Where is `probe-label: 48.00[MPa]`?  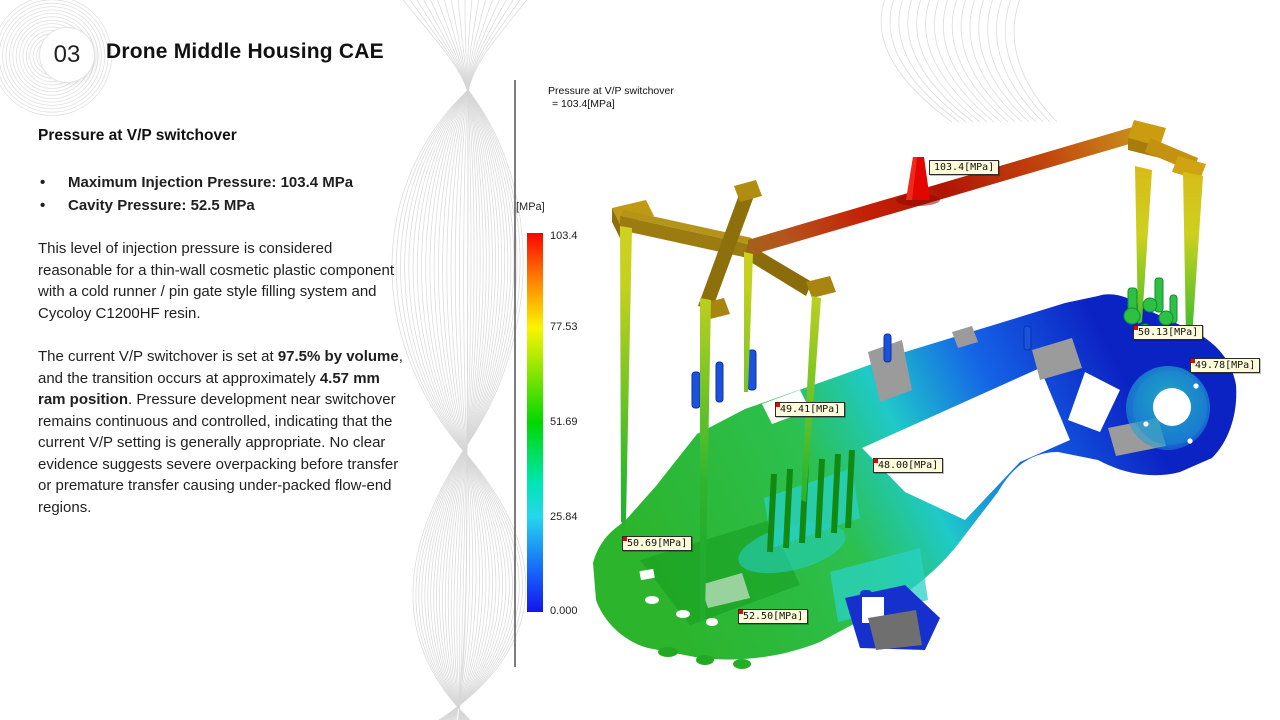
probe-label: 48.00[MPa] is located at coordinates (908, 465).